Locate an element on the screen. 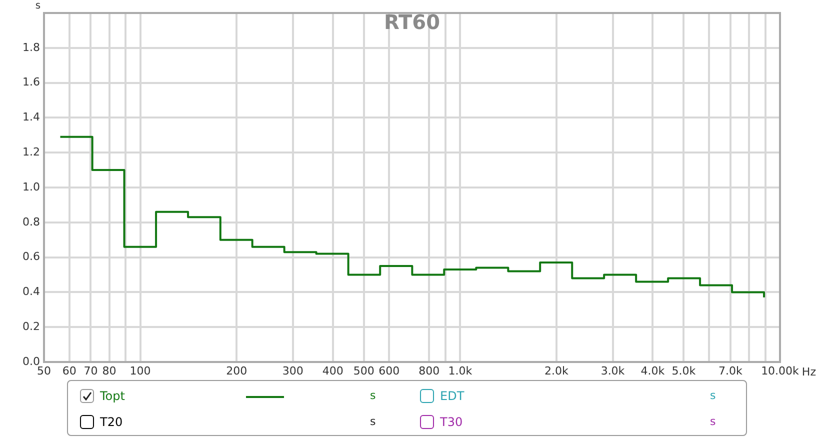  legend-label: T20 is located at coordinates (111, 422).